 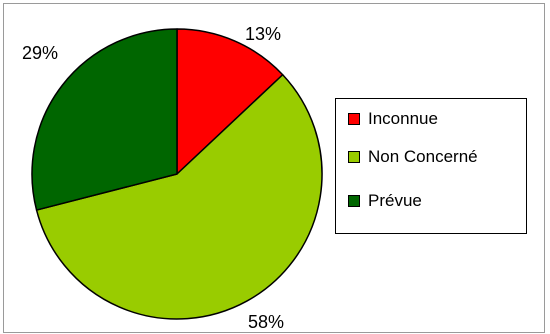 What do you see at coordinates (266, 322) in the screenshot?
I see `slice-label-non-concerne: 58%` at bounding box center [266, 322].